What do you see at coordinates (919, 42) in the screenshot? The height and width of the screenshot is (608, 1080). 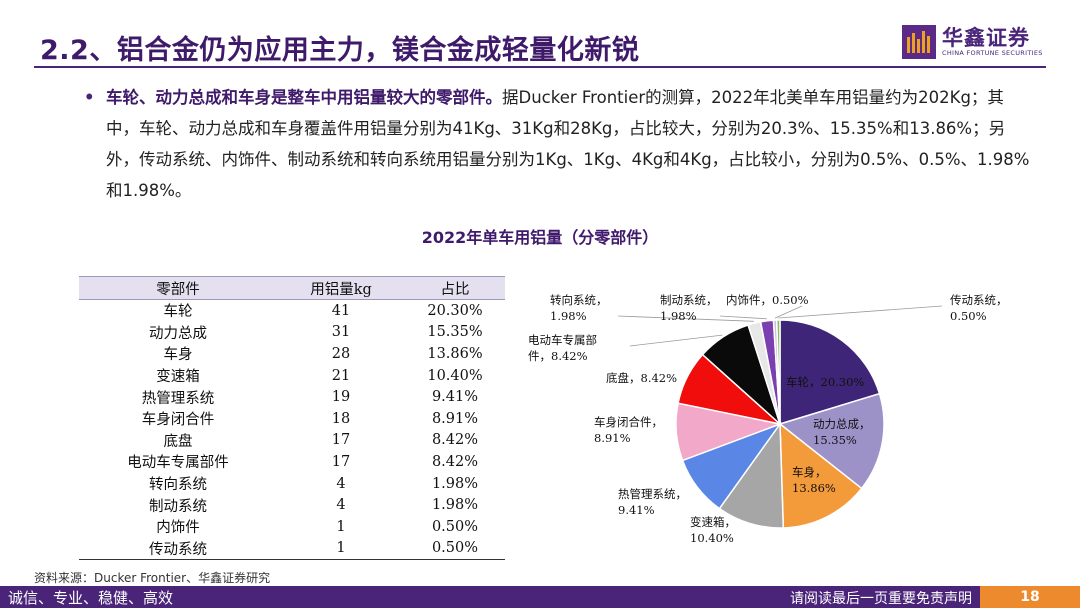 I see `logo-mark-icon` at bounding box center [919, 42].